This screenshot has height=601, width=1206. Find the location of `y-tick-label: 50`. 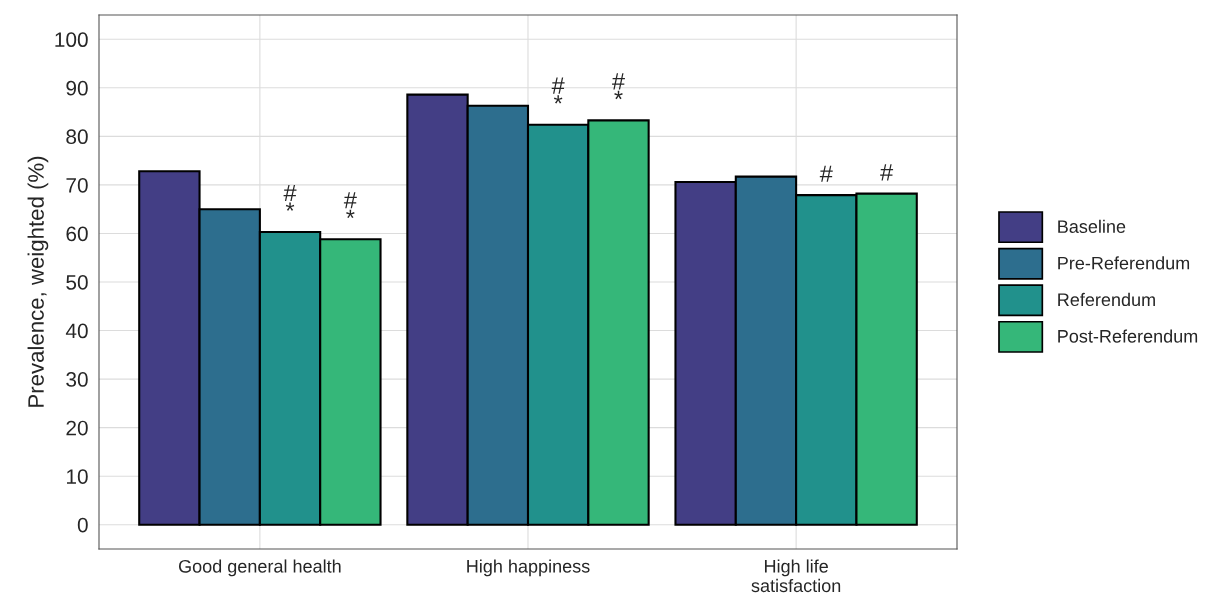

y-tick-label: 50 is located at coordinates (77, 282).